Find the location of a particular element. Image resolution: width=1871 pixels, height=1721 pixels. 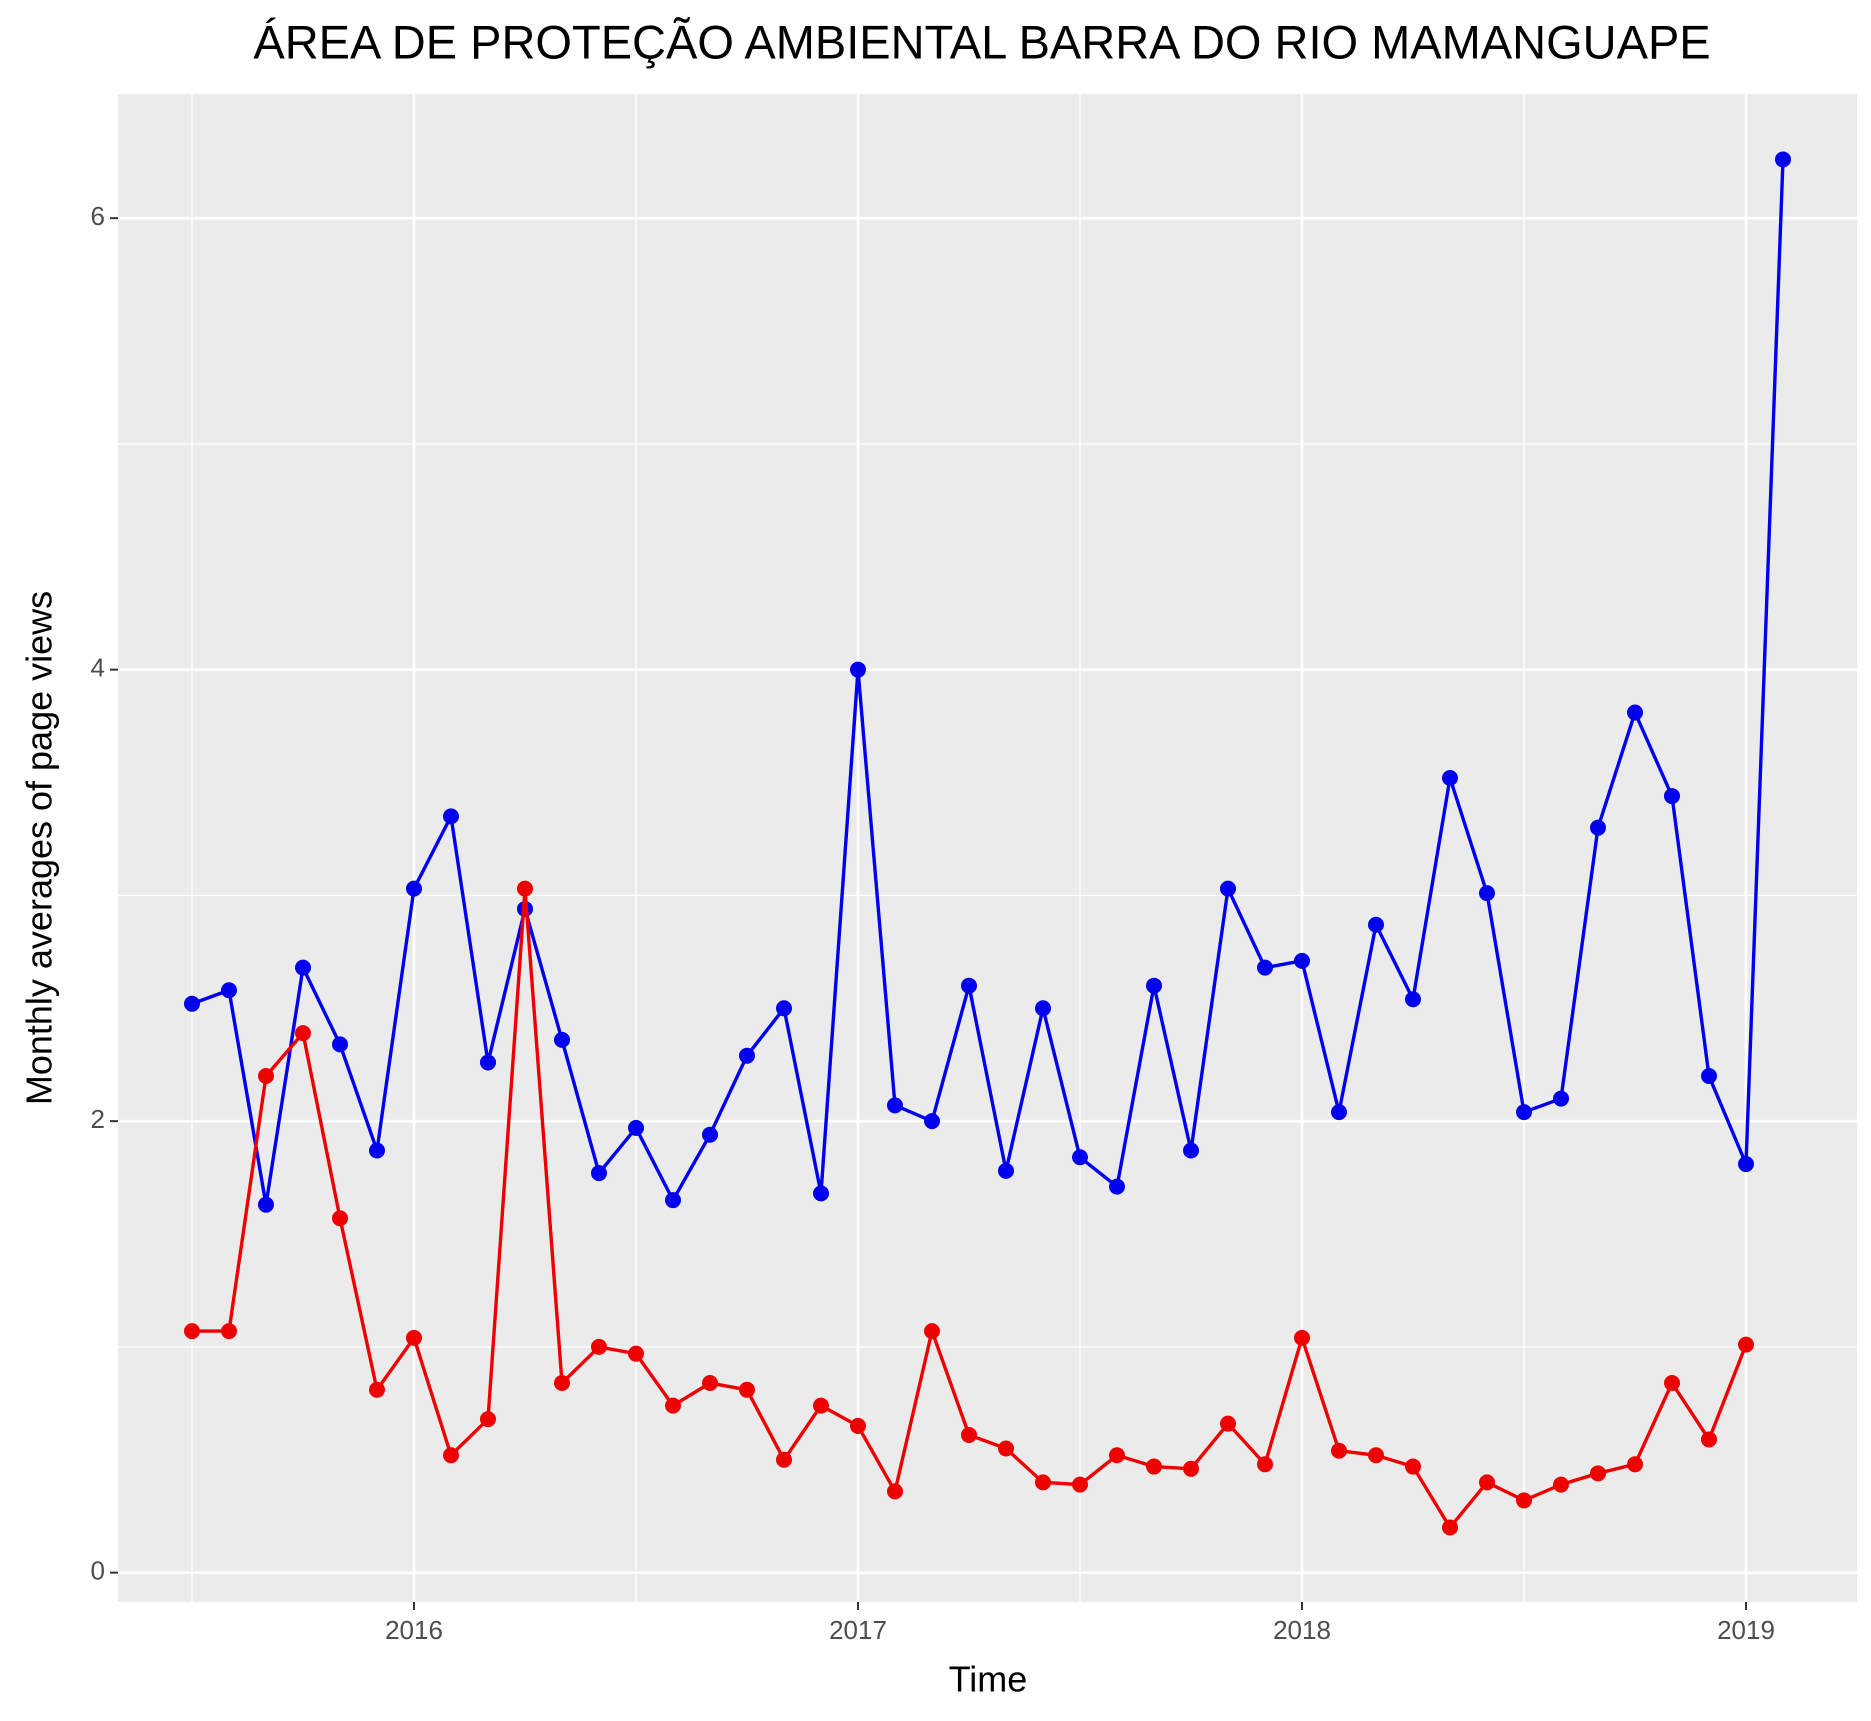

y-axis-title: Monthly averages of page views is located at coordinates (39, 848).